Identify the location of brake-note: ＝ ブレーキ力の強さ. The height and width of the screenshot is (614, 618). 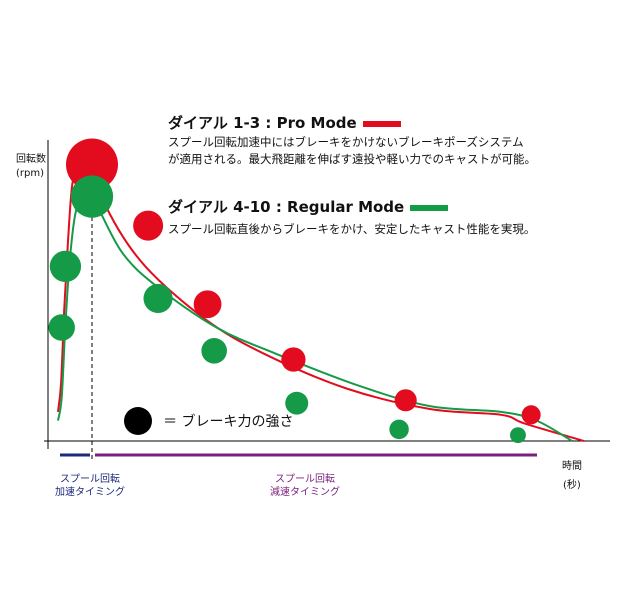
(208, 421).